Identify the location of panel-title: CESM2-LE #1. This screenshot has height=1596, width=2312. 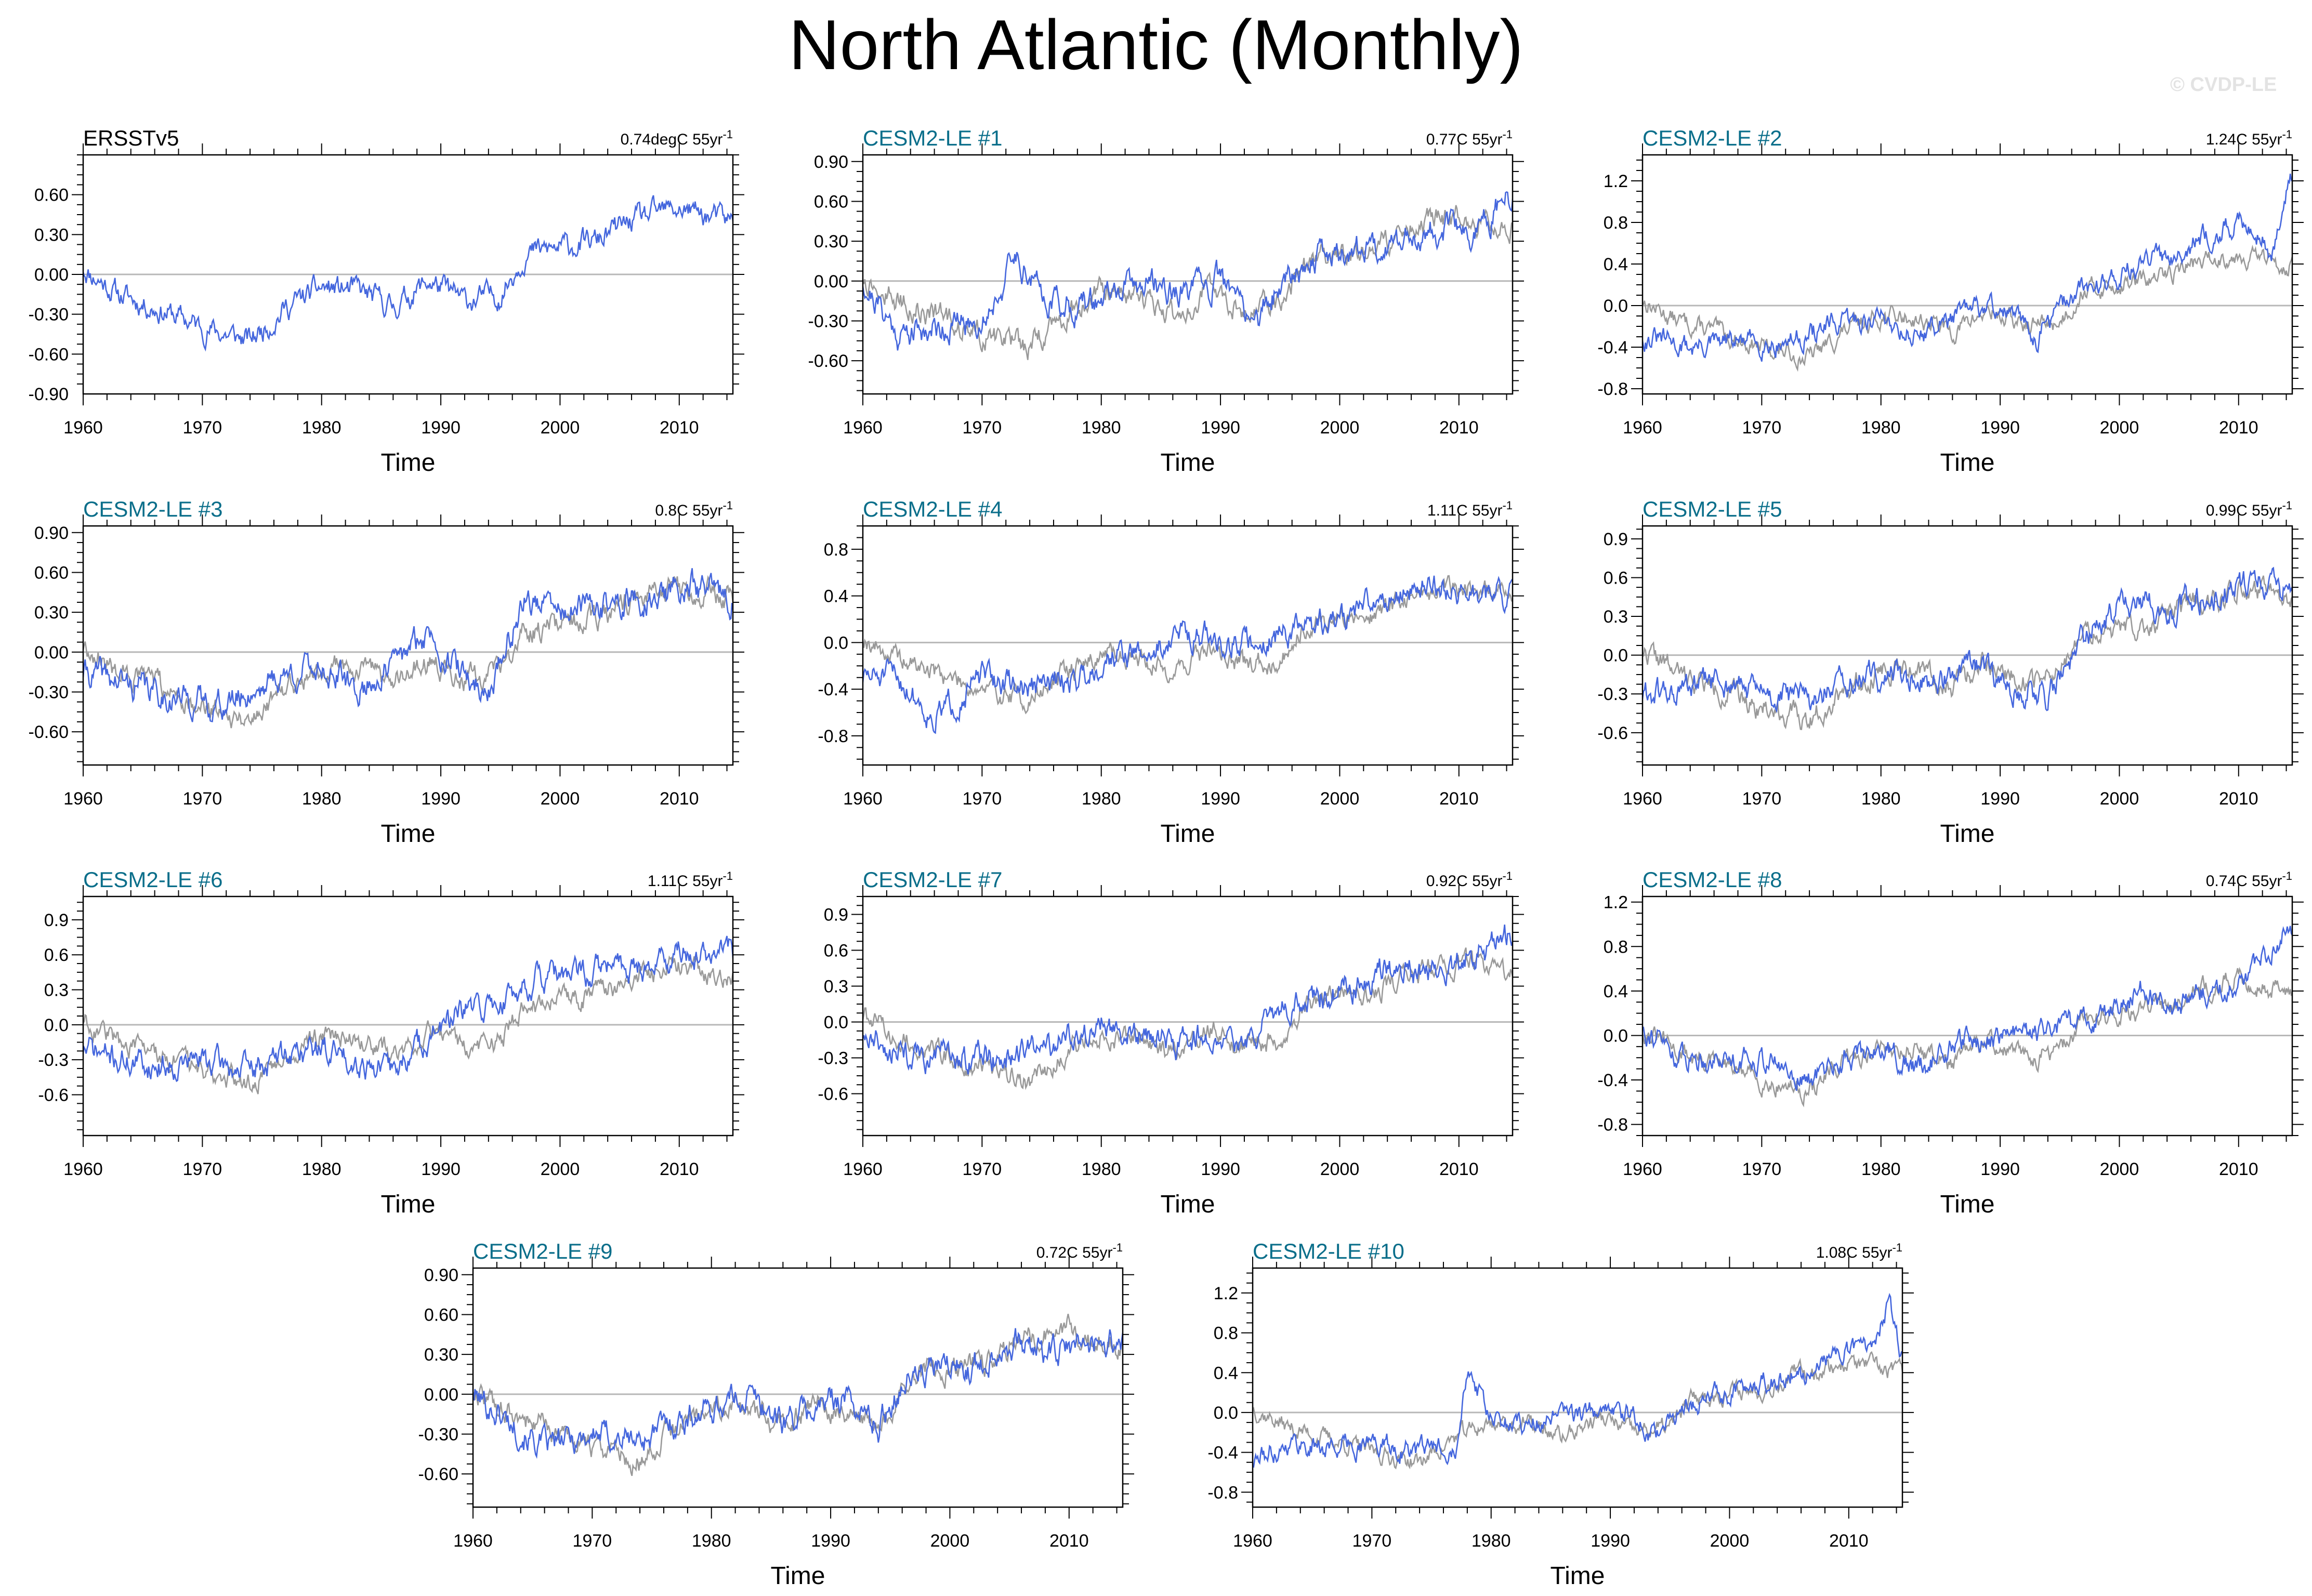
(932, 138).